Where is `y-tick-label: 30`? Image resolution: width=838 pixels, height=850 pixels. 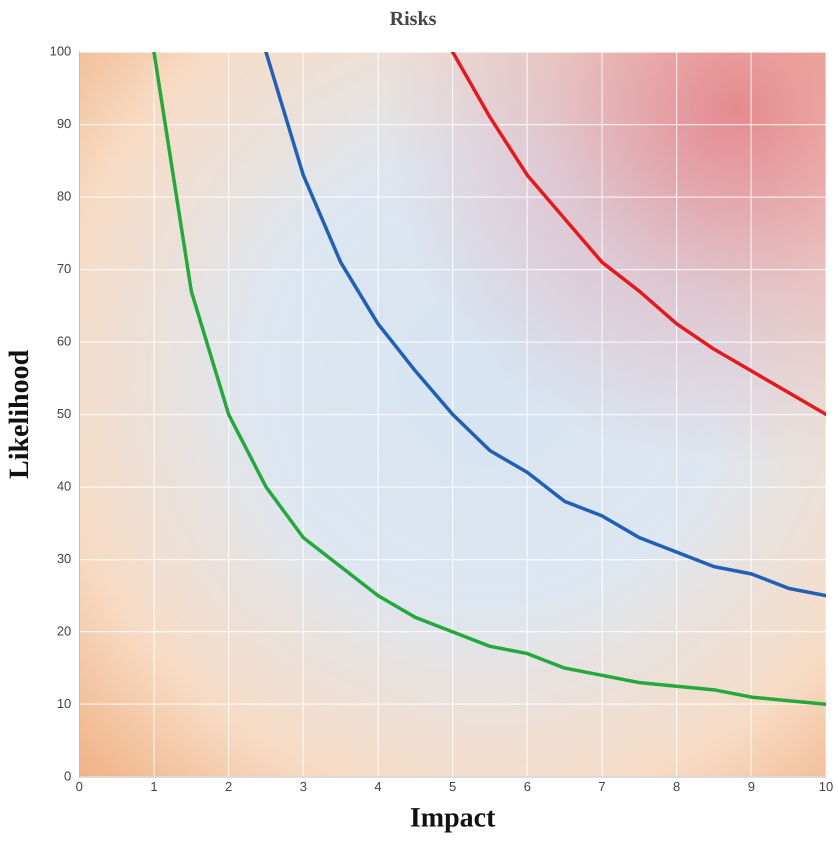 y-tick-label: 30 is located at coordinates (64, 558).